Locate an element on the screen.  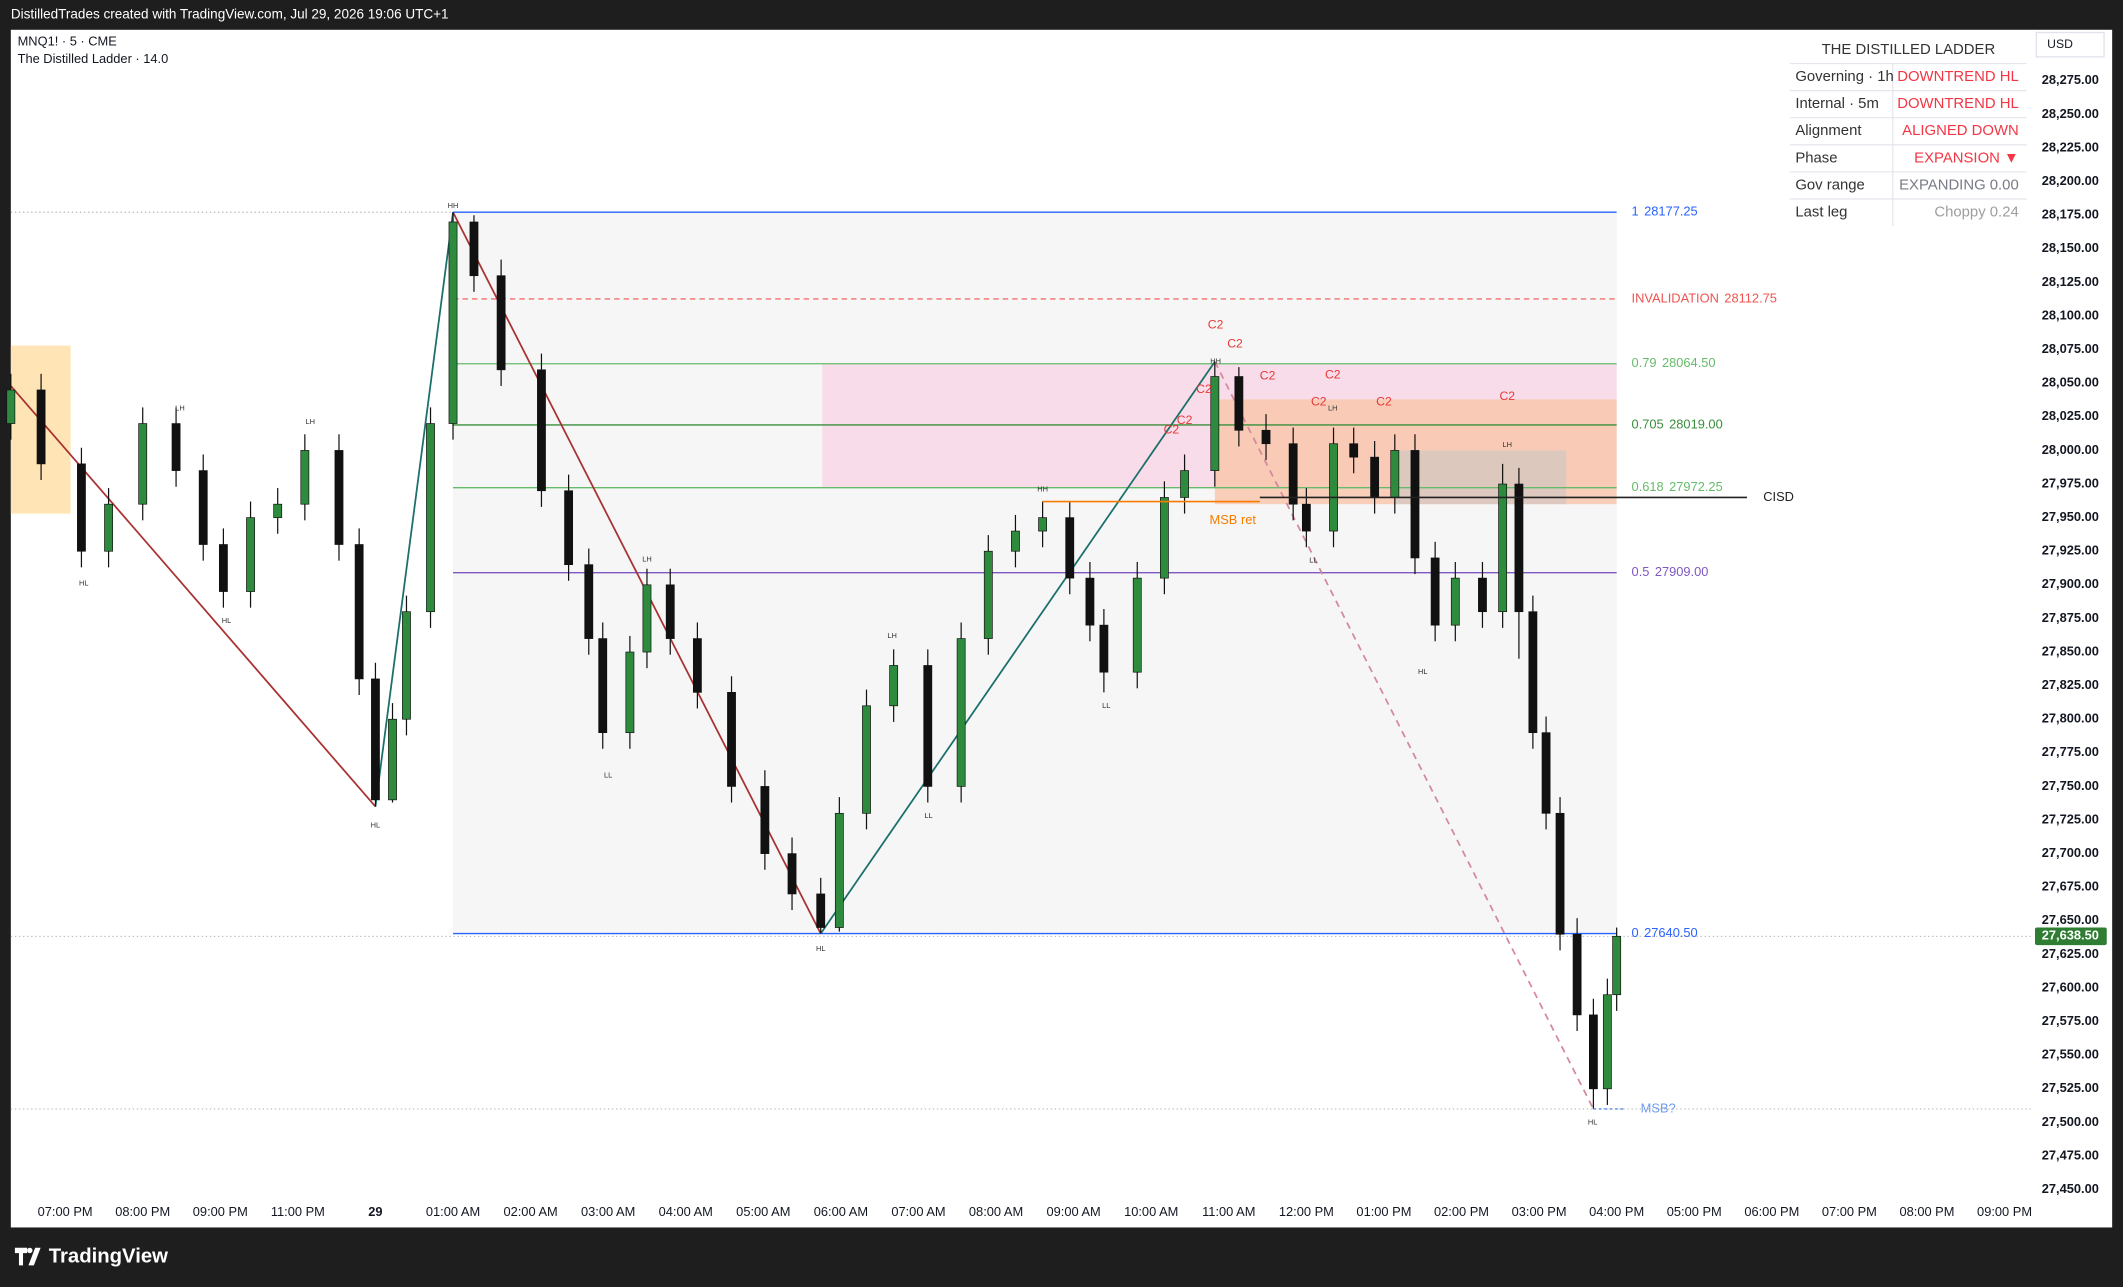
level-name: 0.705 is located at coordinates (1648, 423).